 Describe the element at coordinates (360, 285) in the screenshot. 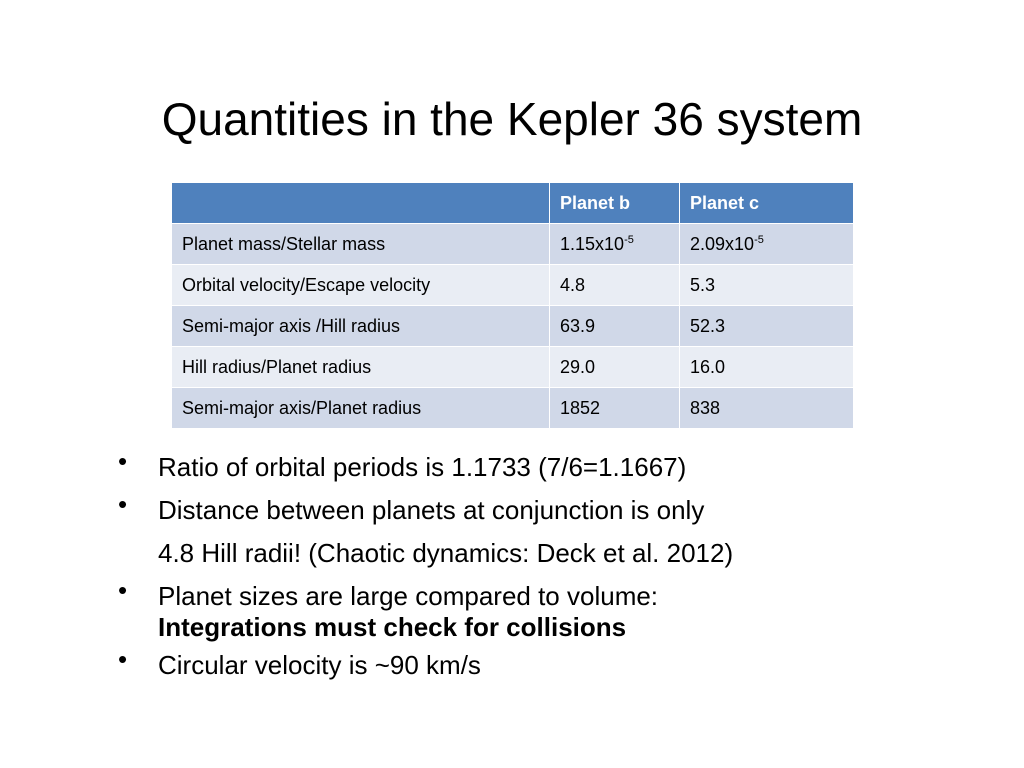

I see `row-label: Orbital velocity/Escape velocity` at that location.